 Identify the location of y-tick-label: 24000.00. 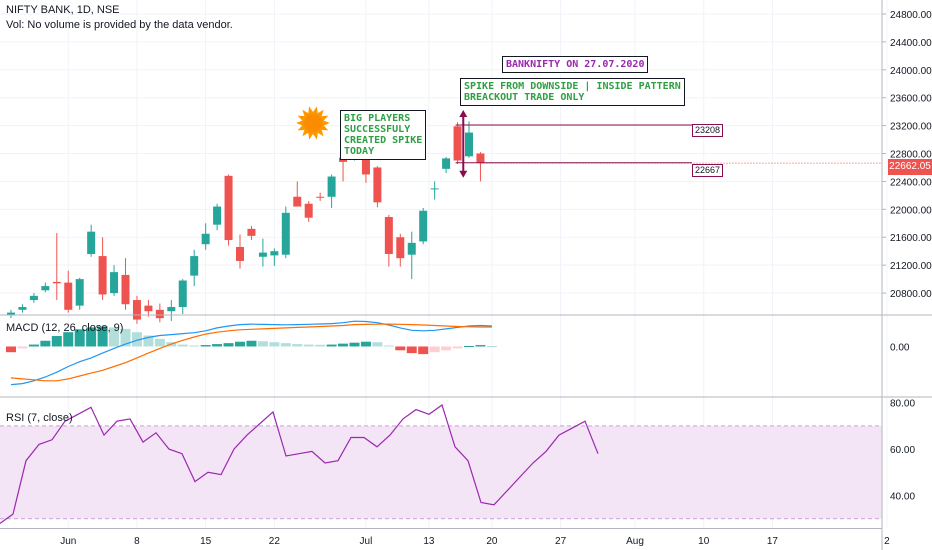
(911, 71).